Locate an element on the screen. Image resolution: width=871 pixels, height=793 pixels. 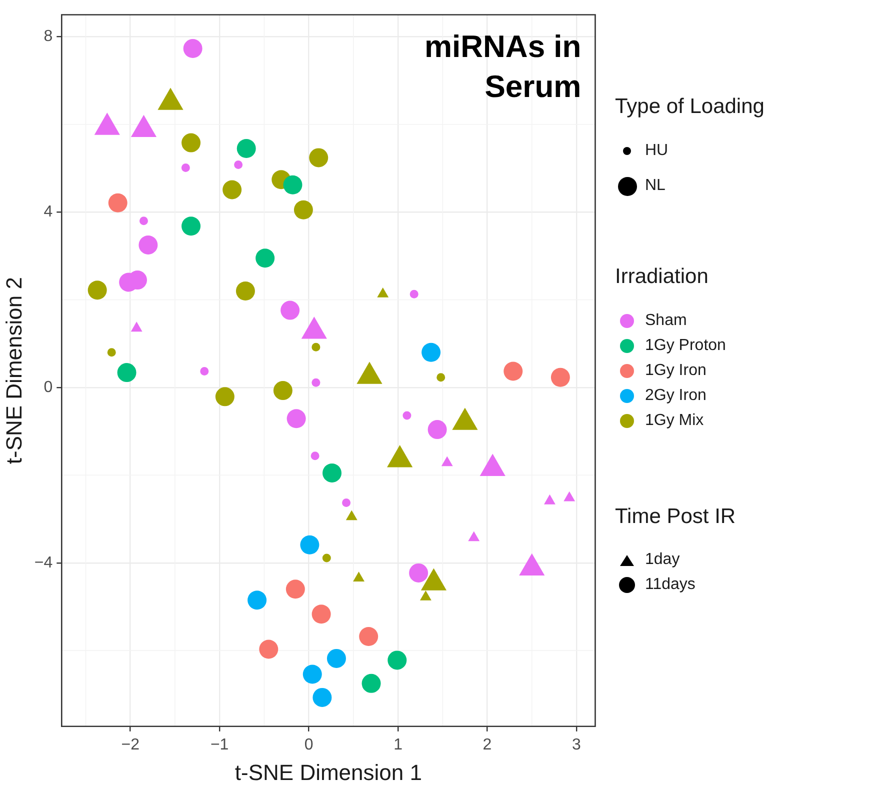
y-tick-label: 4 is located at coordinates (48, 211).